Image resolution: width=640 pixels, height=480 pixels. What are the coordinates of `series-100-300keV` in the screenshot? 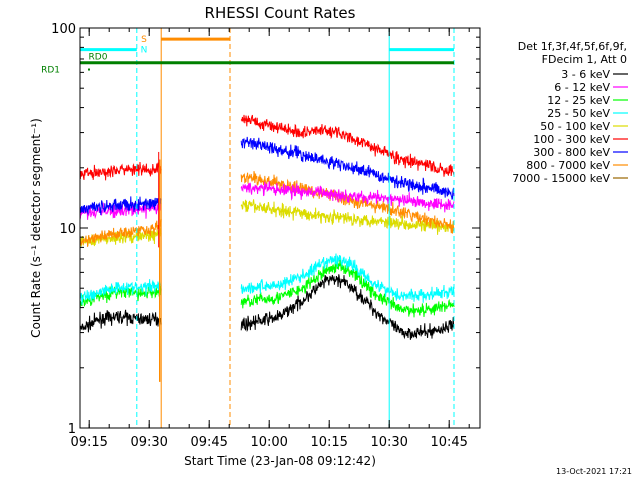 It's located at (267, 147).